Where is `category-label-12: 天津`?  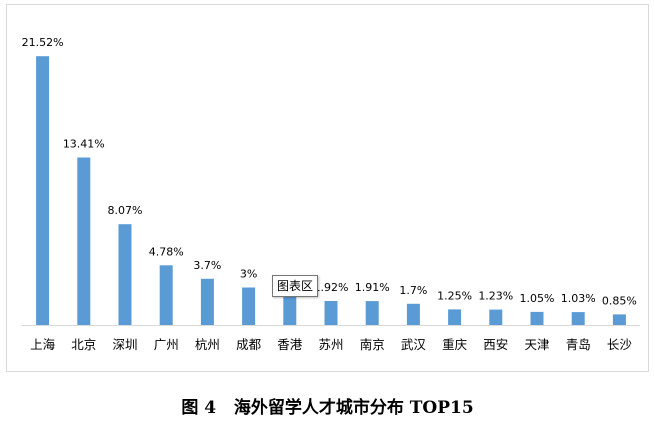 category-label-12: 天津 is located at coordinates (536, 344).